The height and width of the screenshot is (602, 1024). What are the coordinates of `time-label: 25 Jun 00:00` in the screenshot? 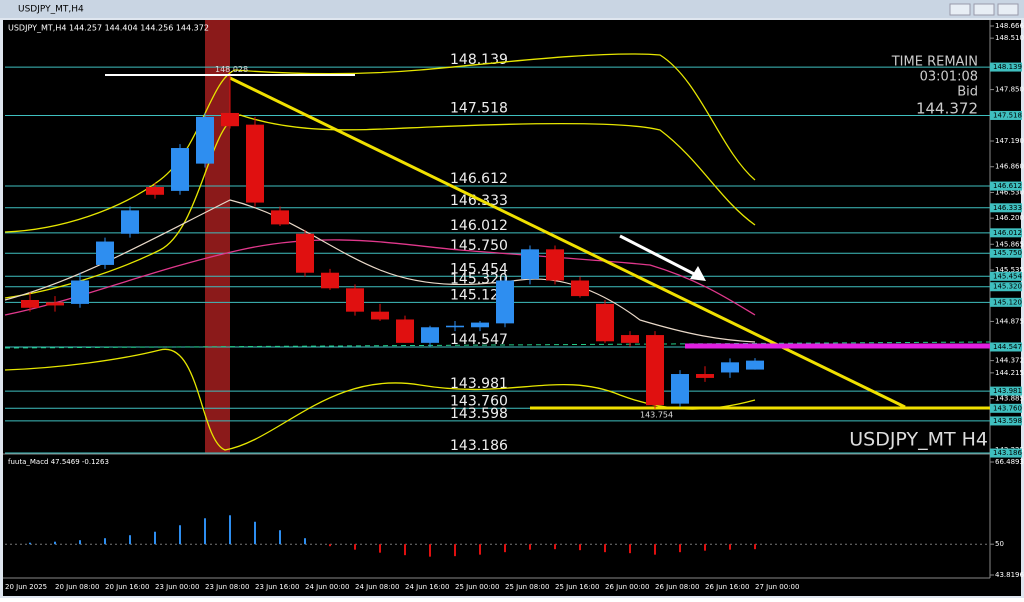 It's located at (477, 587).